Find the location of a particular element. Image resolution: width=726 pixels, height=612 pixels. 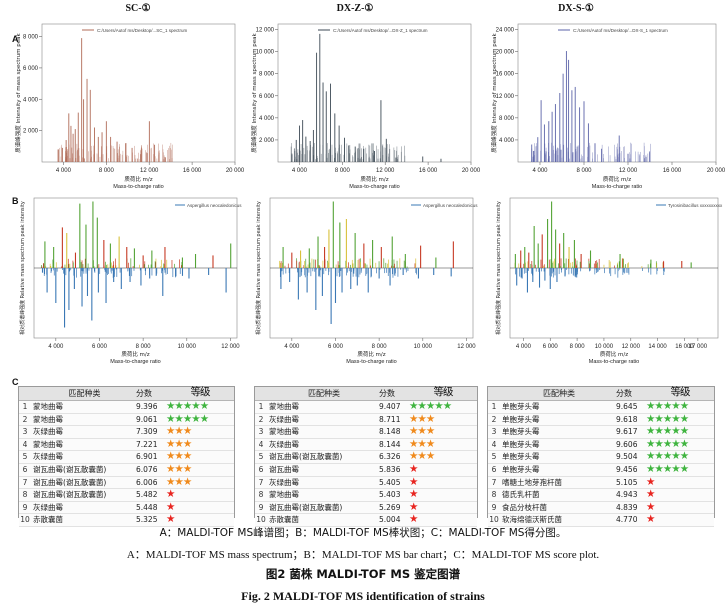

row-index: 8 is located at coordinates (494, 495).